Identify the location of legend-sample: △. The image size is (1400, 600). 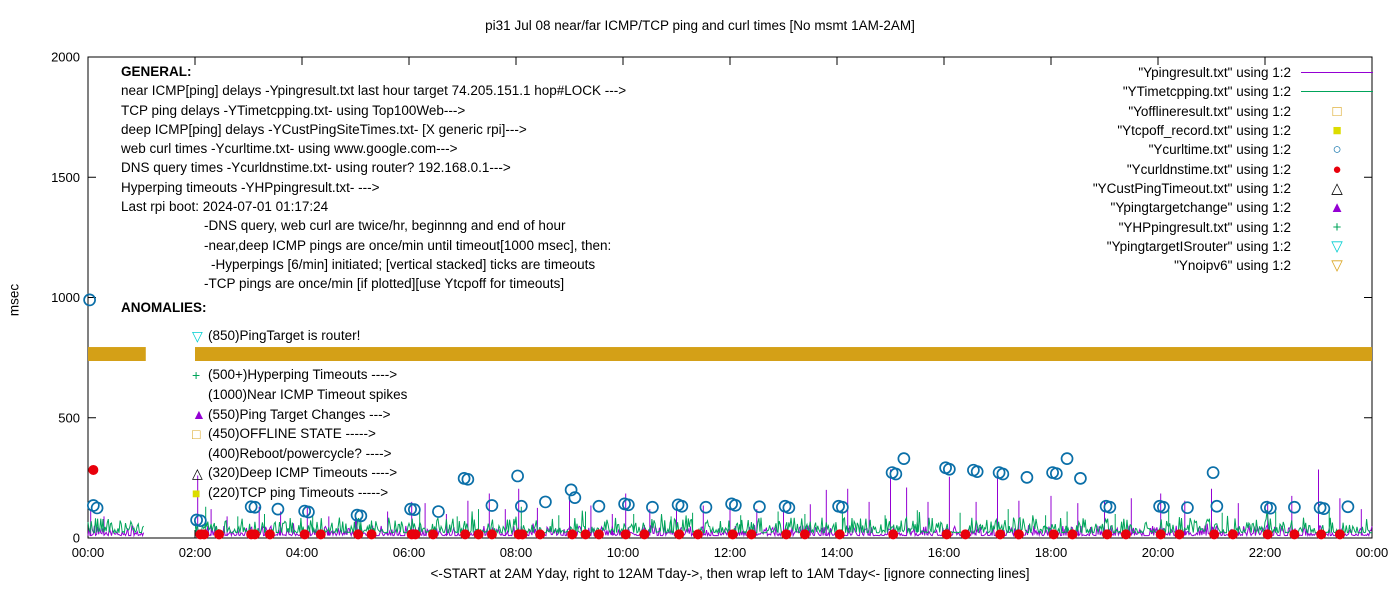
(1337, 188).